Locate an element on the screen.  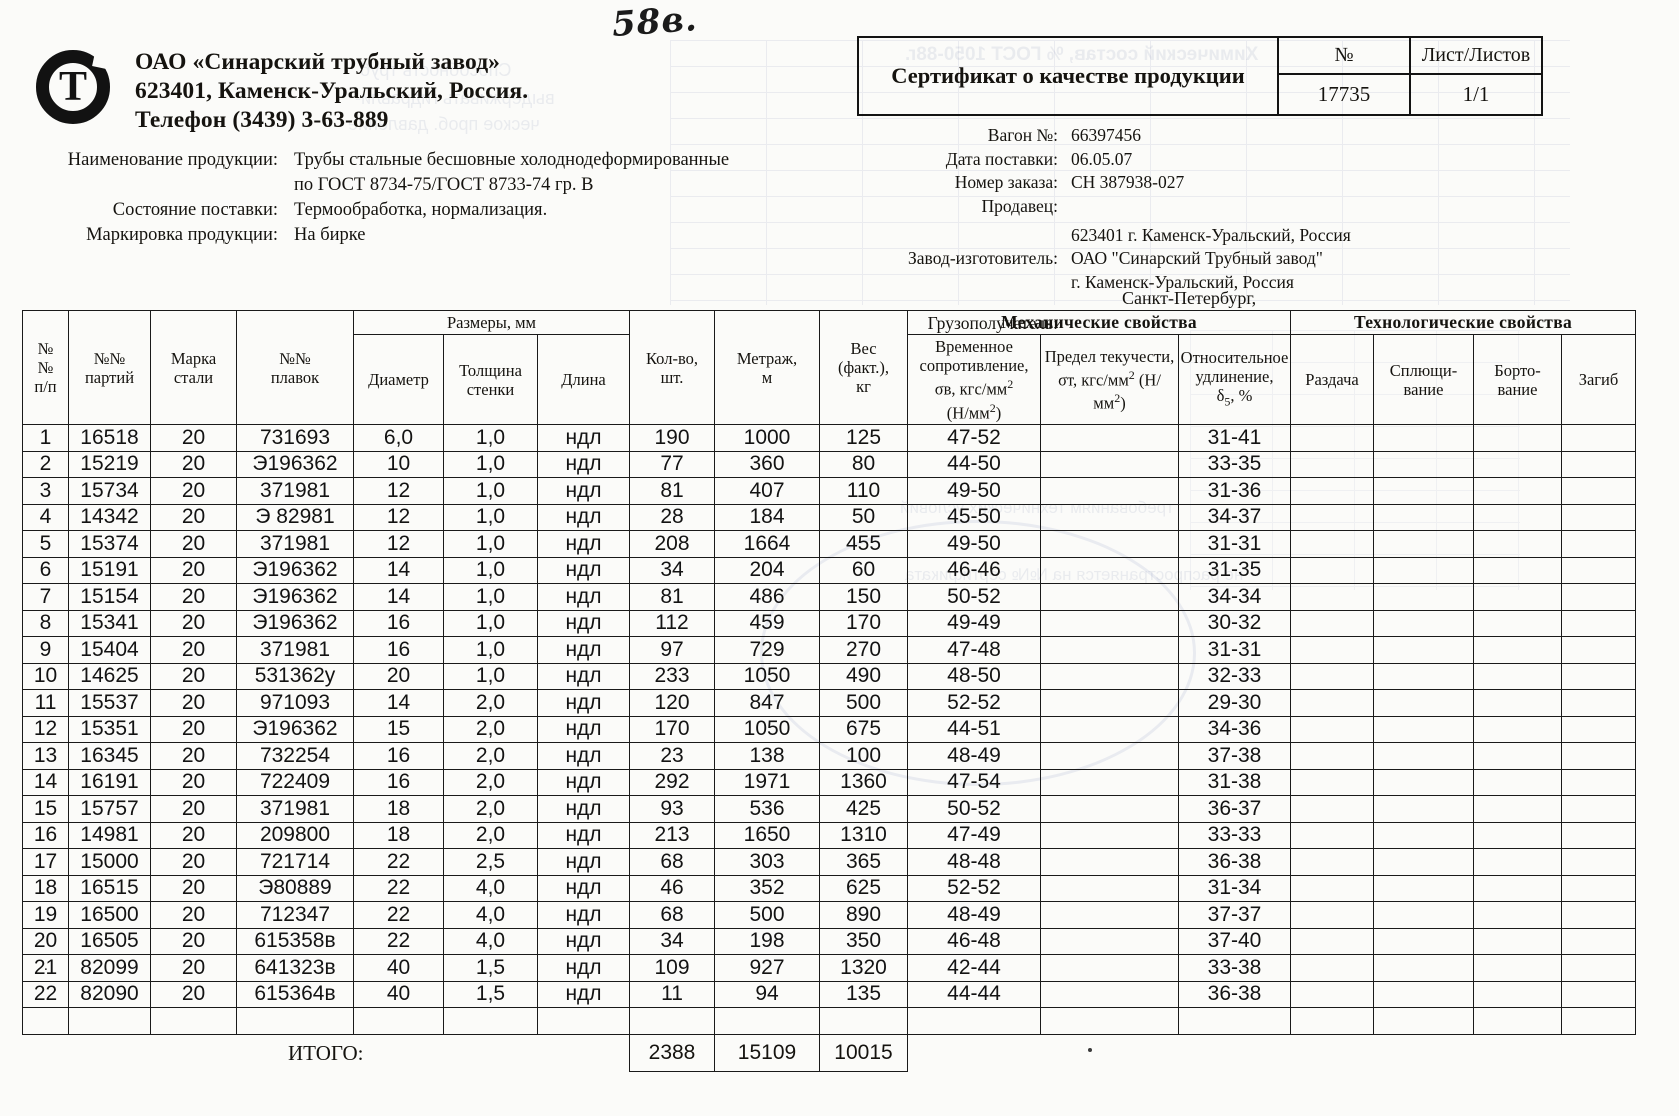
row-tensile-strength: 50-52 is located at coordinates (974, 597).